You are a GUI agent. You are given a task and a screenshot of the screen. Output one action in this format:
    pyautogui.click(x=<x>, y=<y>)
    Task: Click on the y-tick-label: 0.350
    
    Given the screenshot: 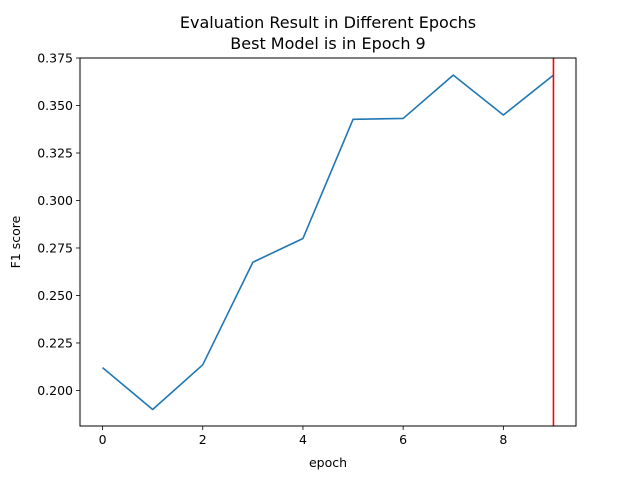 What is the action you would take?
    pyautogui.click(x=55, y=105)
    